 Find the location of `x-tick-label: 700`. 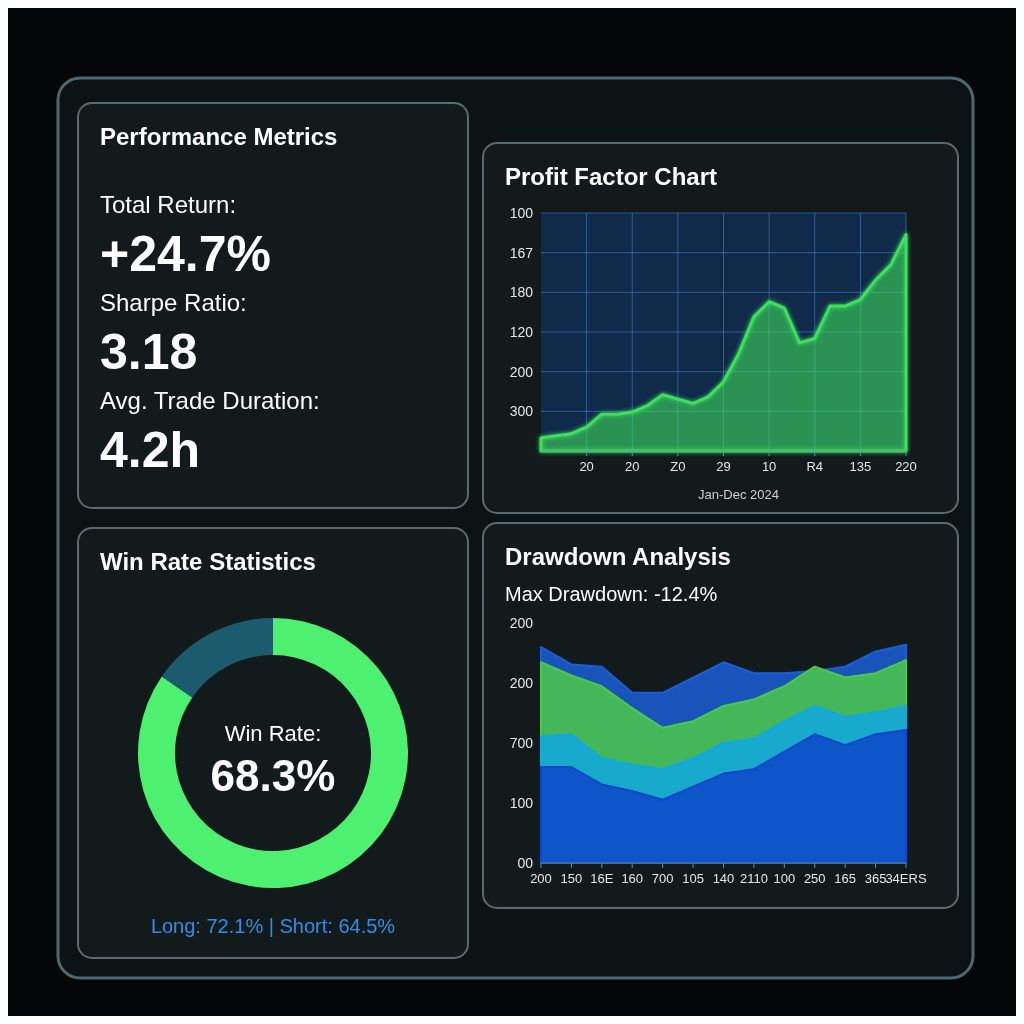

x-tick-label: 700 is located at coordinates (662, 878).